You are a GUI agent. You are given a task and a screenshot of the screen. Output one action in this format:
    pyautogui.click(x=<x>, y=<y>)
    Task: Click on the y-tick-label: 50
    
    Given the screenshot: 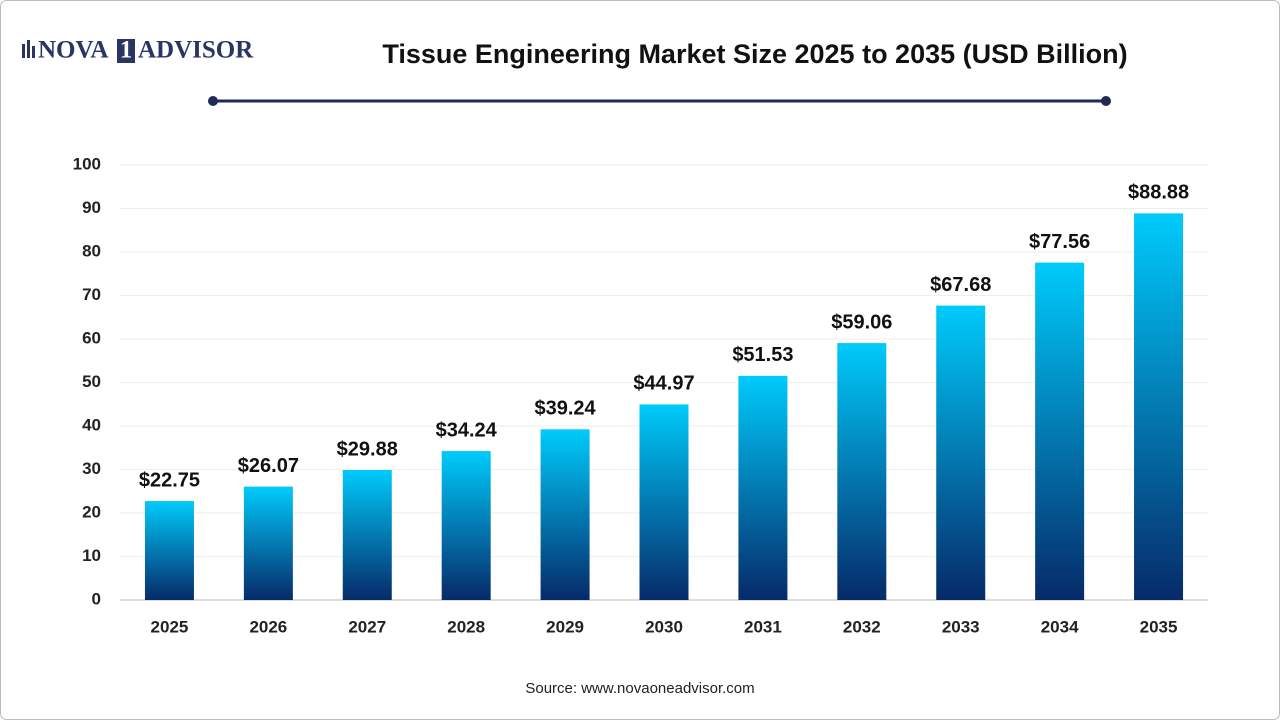 What is the action you would take?
    pyautogui.click(x=91, y=381)
    